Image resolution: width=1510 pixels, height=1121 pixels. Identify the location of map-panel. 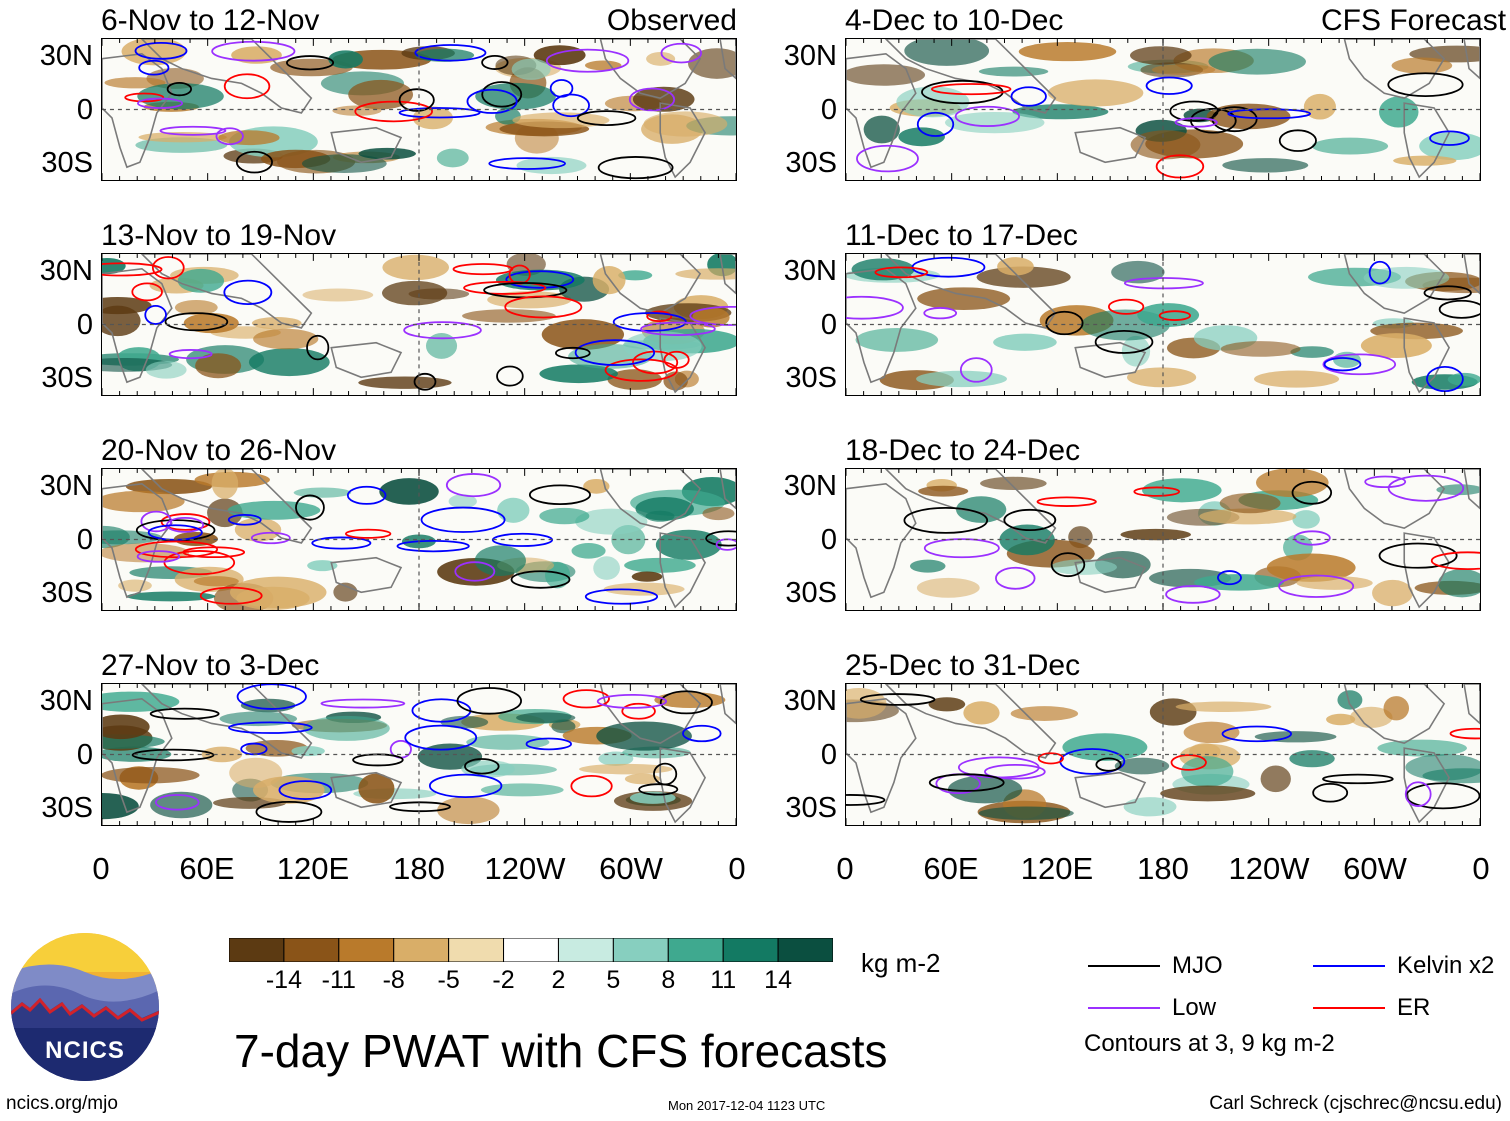
(419, 109).